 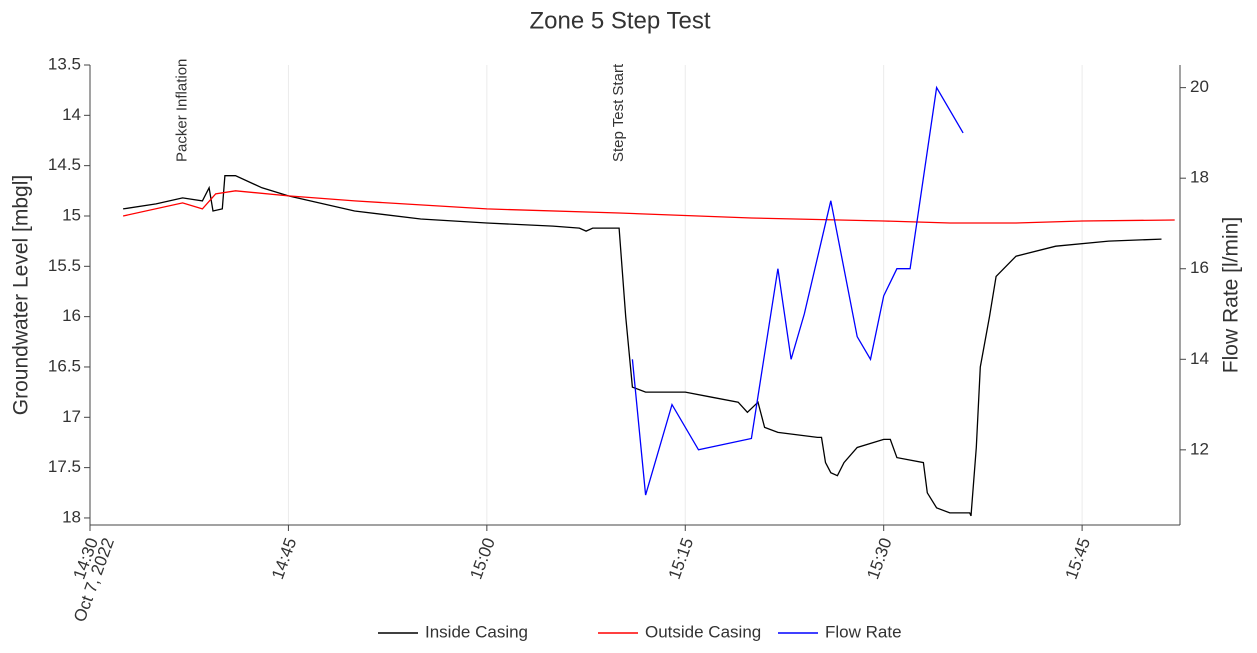 I want to click on y2-tick-label: 20, so click(x=1199, y=86).